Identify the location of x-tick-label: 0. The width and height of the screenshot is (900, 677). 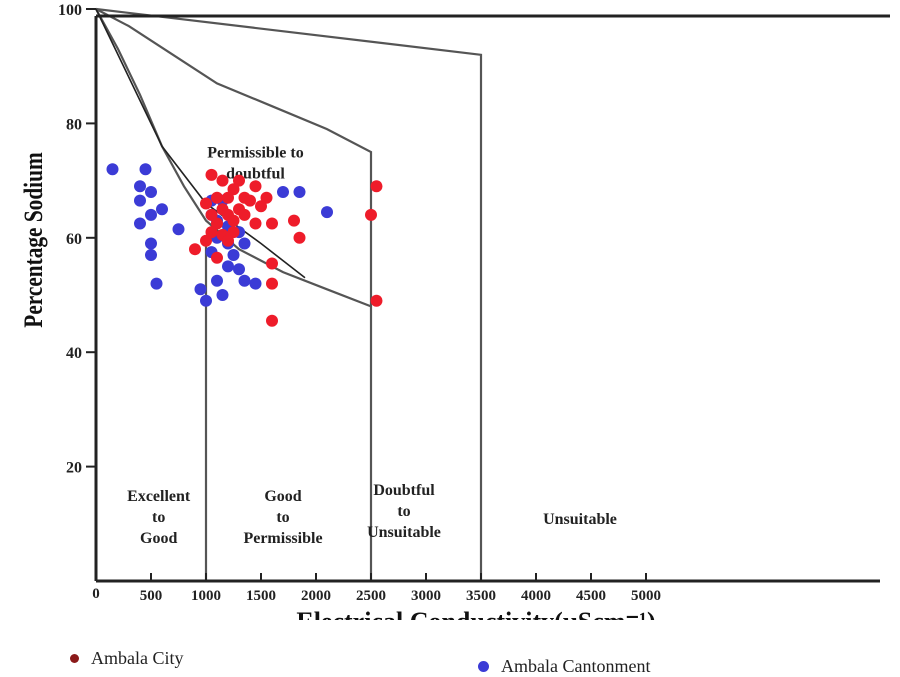
(96, 594).